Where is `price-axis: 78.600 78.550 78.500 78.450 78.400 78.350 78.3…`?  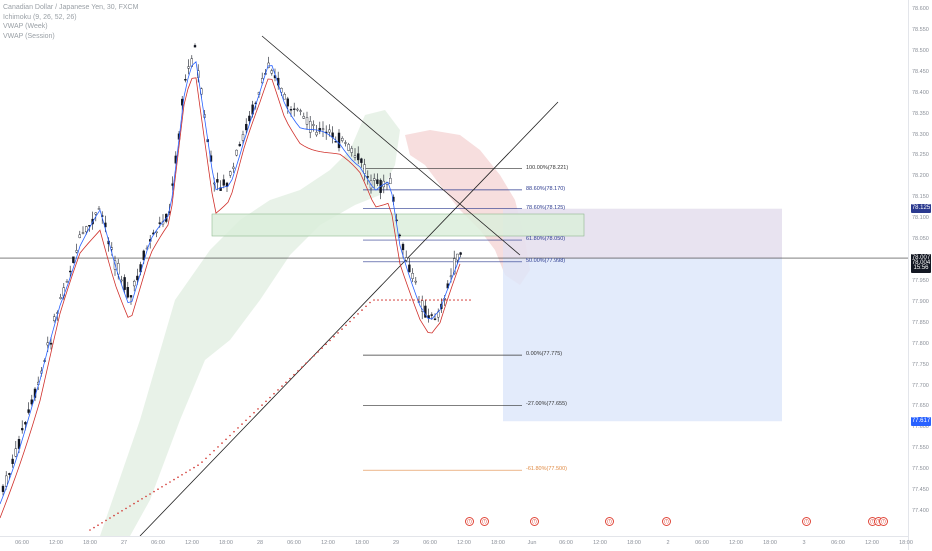 price-axis: 78.600 78.550 78.500 78.450 78.400 78.350 78.3… is located at coordinates (920, 275).